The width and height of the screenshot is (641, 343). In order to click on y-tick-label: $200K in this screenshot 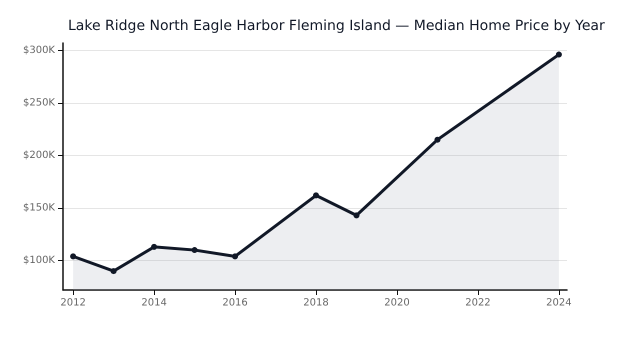, I will do `click(39, 155)`.